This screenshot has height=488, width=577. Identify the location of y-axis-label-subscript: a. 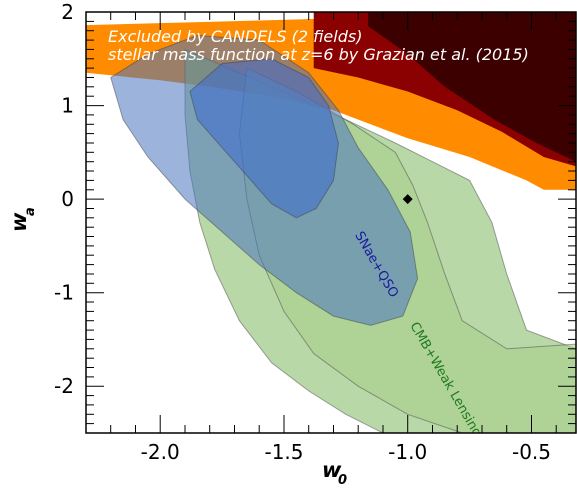
(30, 211).